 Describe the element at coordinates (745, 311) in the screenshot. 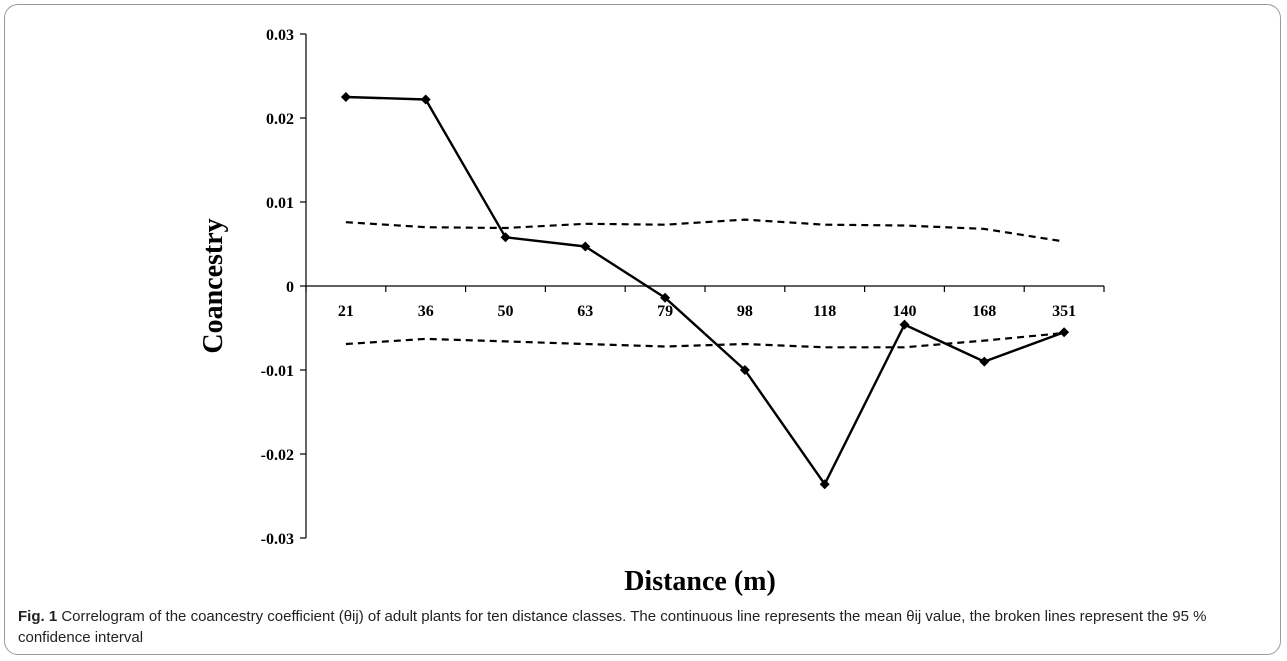

I see `x-tick-label: 98` at that location.